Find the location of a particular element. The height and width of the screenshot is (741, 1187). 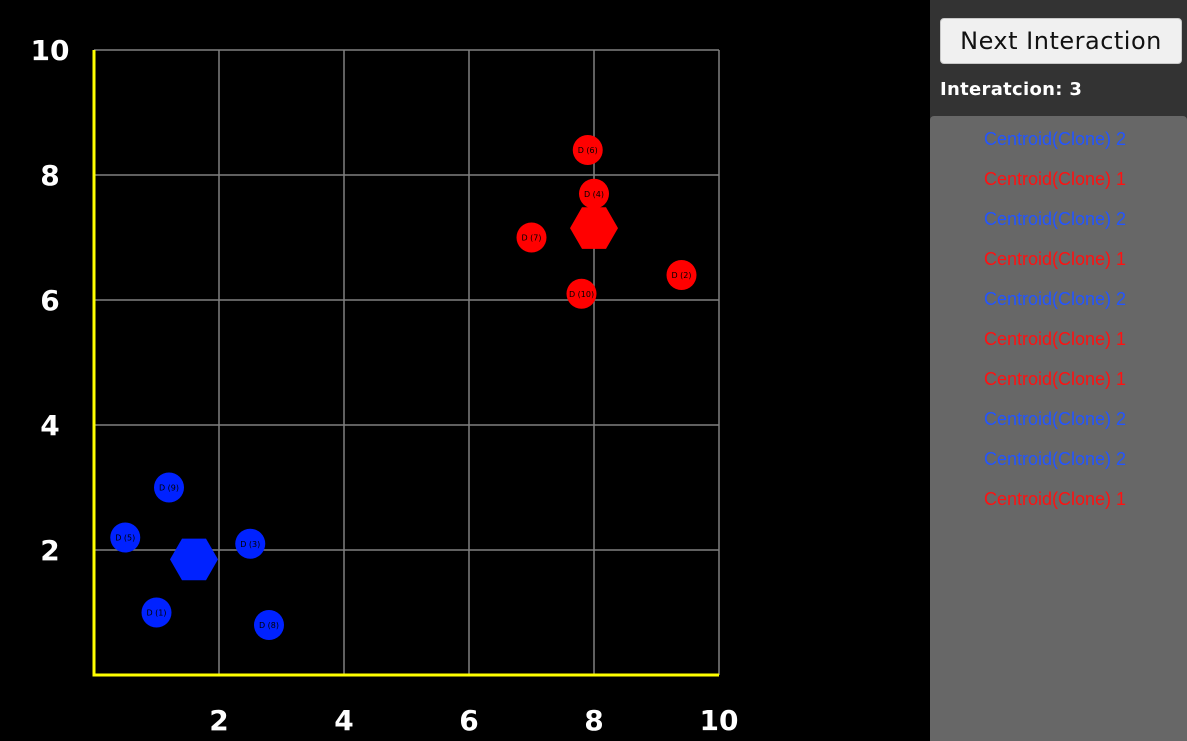

iteration-label: Interatcion: is located at coordinates (1001, 89).